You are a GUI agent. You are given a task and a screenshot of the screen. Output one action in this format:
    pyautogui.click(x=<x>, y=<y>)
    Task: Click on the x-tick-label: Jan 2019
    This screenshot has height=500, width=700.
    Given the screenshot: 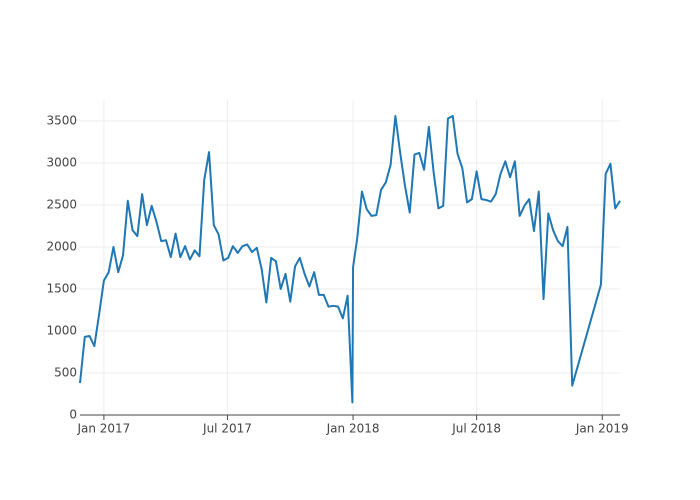 What is the action you would take?
    pyautogui.click(x=602, y=429)
    